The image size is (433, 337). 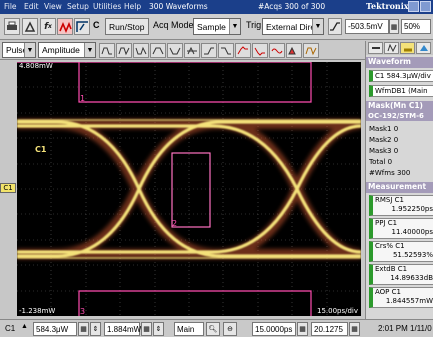 I want to click on trigger-source-select: External Direct ▼, so click(x=293, y=26).